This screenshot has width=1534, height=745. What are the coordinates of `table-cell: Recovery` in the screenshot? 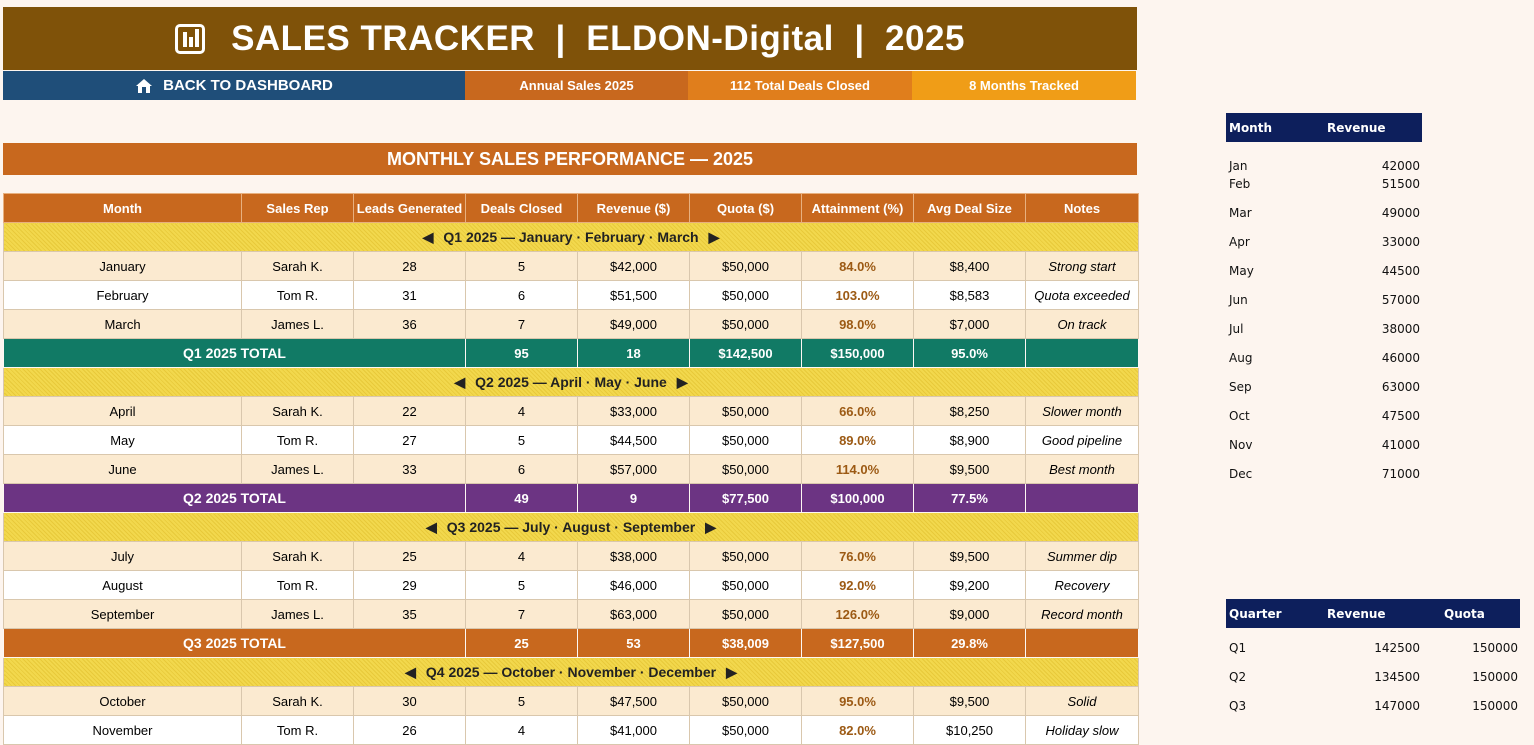 It's located at (1082, 585).